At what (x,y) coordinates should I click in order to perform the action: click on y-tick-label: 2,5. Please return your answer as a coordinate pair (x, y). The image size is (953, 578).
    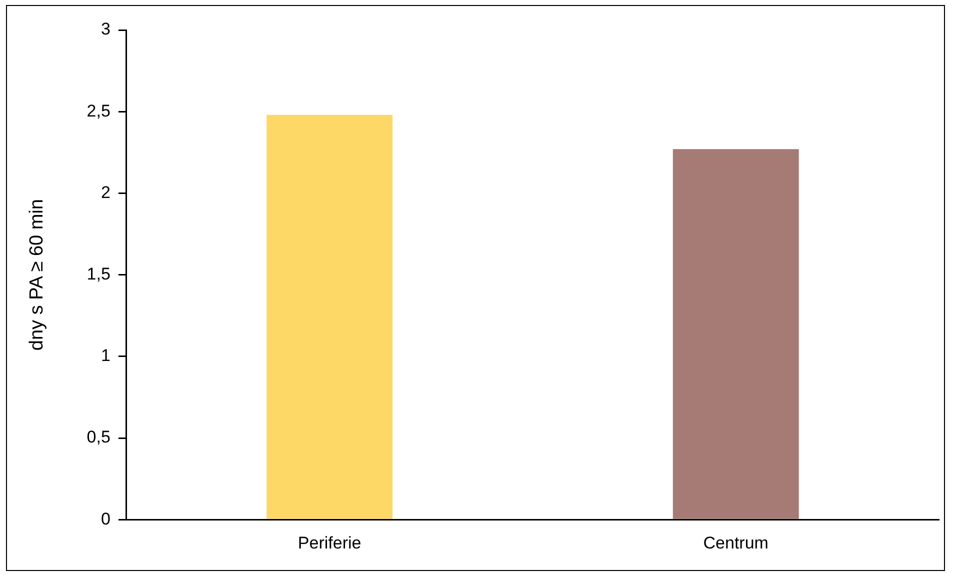
    Looking at the image, I should click on (98, 110).